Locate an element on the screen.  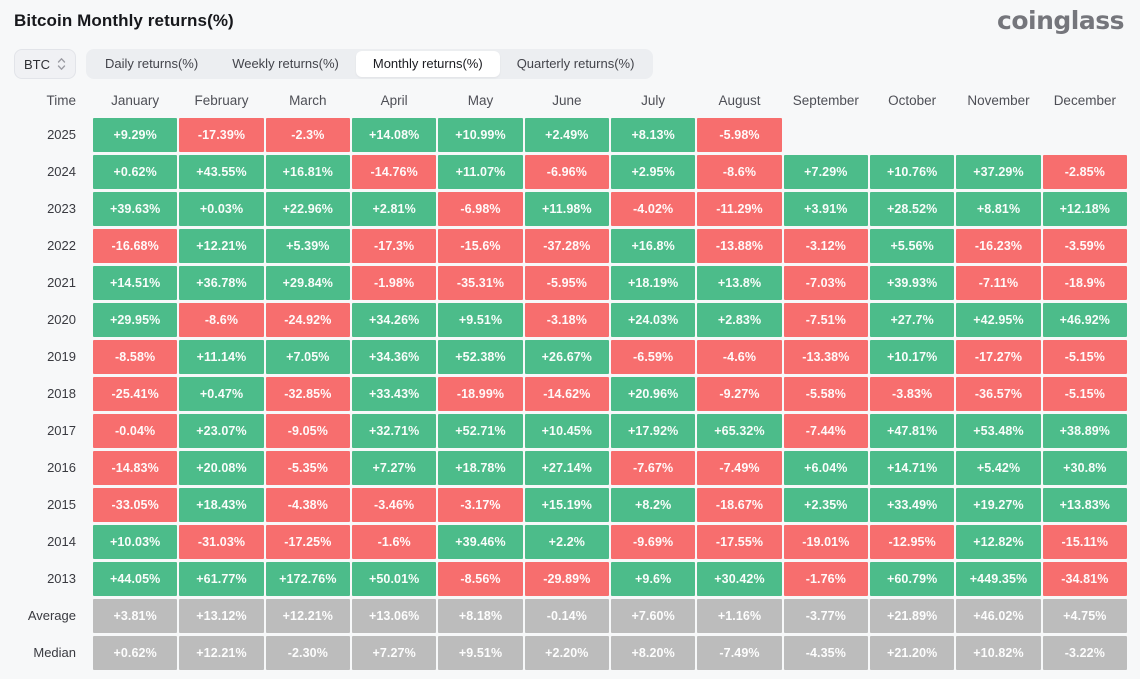
return-cell: -35.31% is located at coordinates (480, 283).